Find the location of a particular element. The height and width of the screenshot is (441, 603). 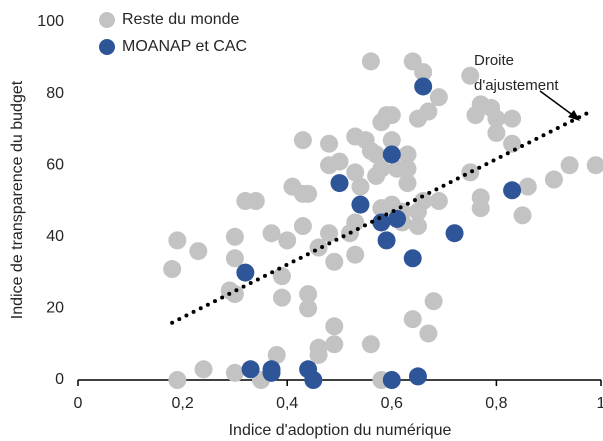

y-tick-label: 60 is located at coordinates (55, 164).